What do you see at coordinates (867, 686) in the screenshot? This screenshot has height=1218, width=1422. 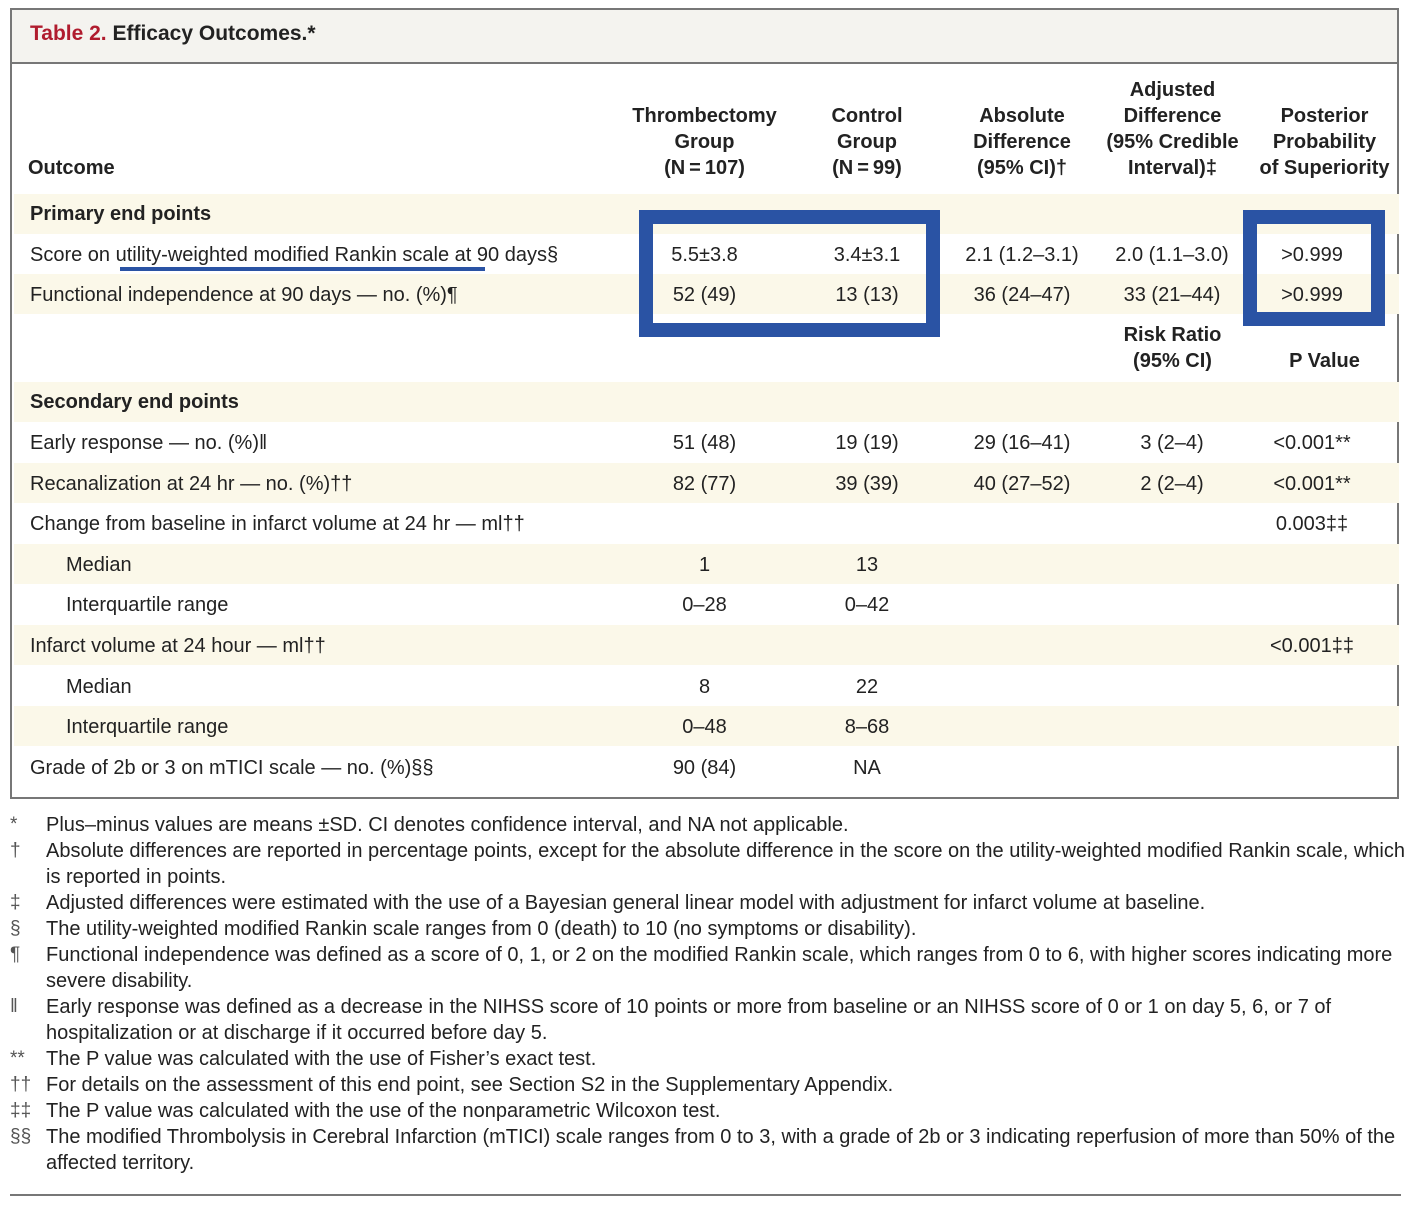 I see `cell-control: 22` at bounding box center [867, 686].